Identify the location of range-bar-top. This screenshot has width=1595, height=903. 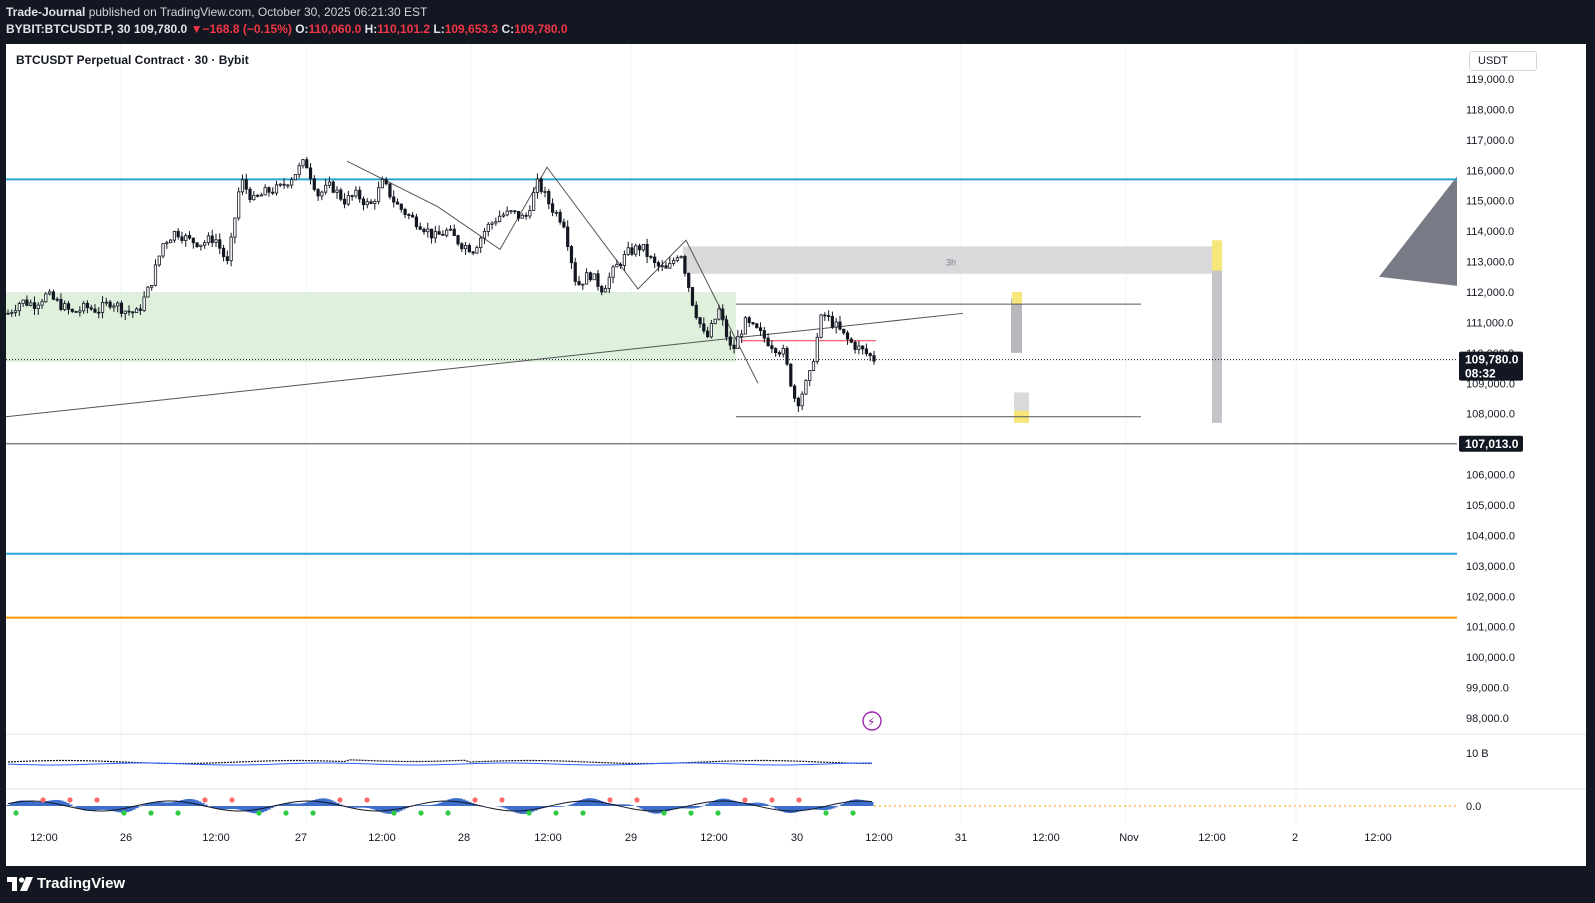
(1017, 298).